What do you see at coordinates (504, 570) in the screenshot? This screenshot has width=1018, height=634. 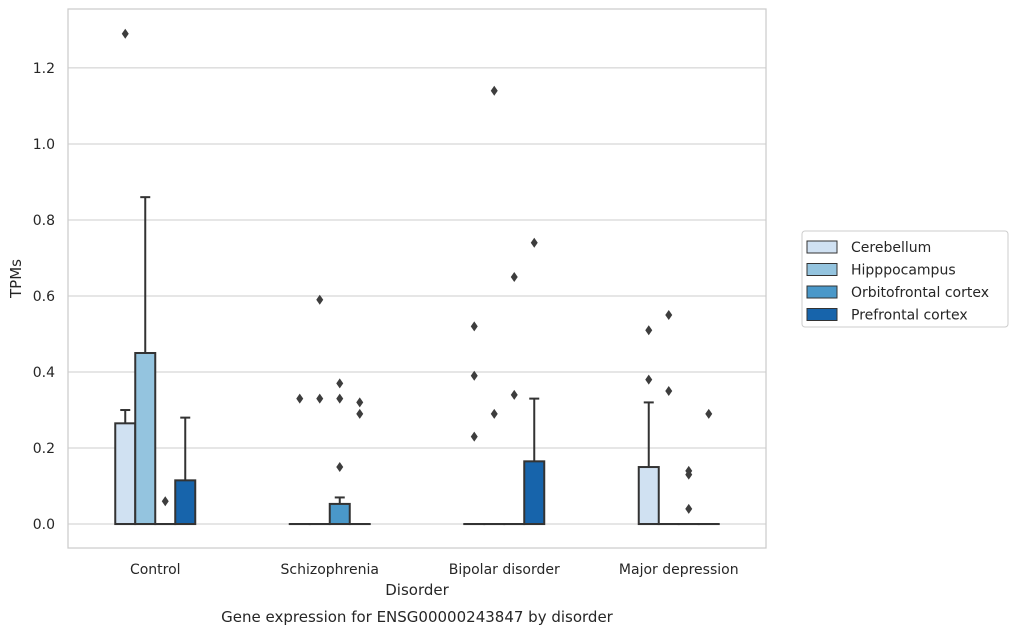 I see `x-tick-label: Bipolar disorder` at bounding box center [504, 570].